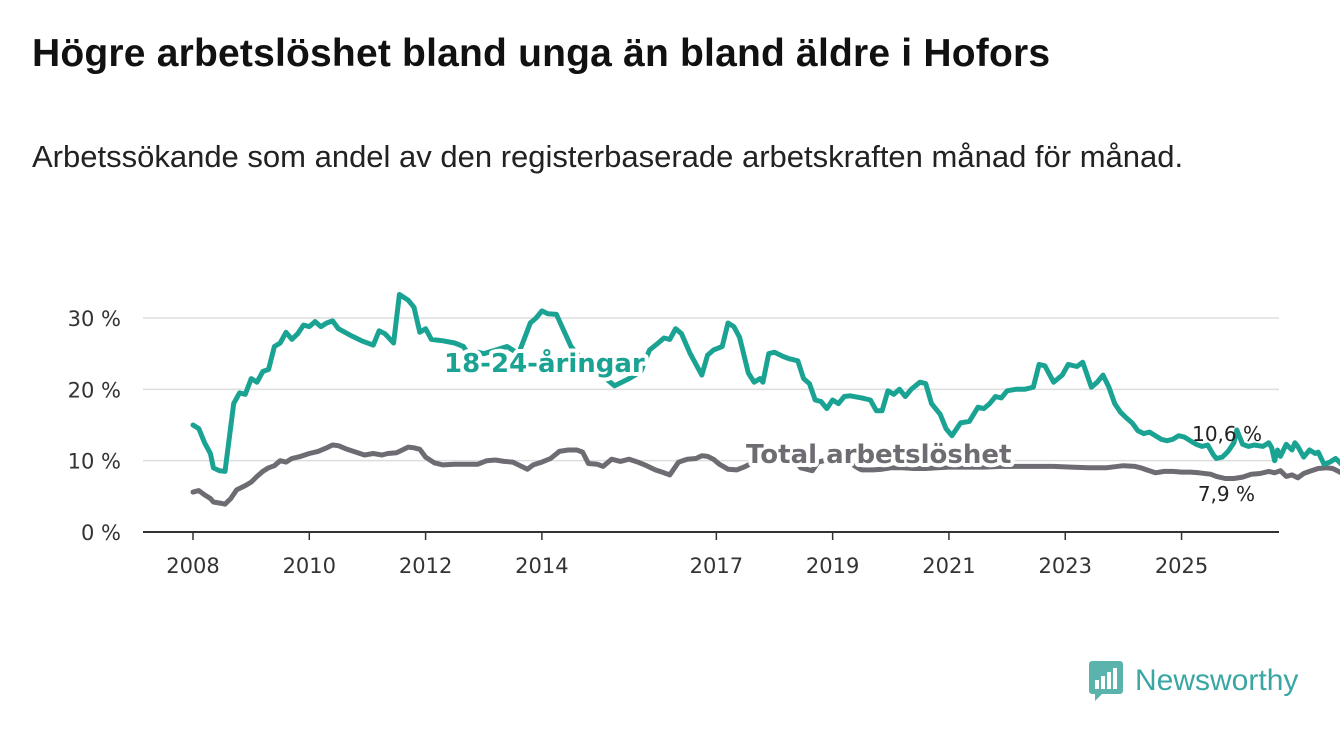 Image resolution: width=1340 pixels, height=734 pixels. Describe the element at coordinates (544, 363) in the screenshot. I see `series-label-youth: 18-24-åringar` at that location.